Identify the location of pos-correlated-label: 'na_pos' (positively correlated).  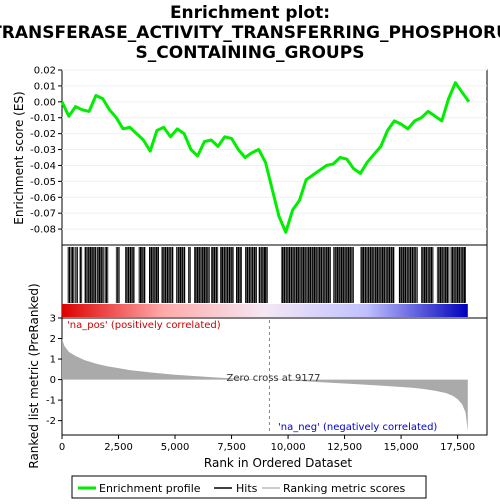
(144, 325).